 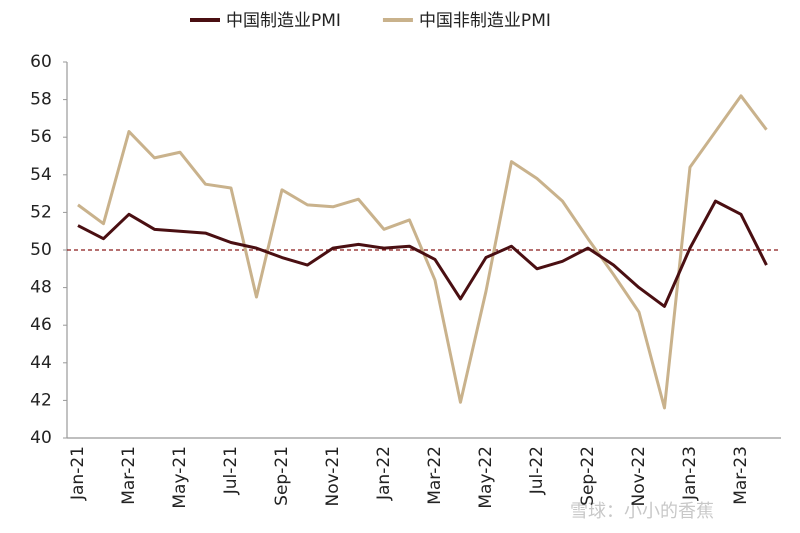 What do you see at coordinates (41, 250) in the screenshot?
I see `y-tick-label: 50` at bounding box center [41, 250].